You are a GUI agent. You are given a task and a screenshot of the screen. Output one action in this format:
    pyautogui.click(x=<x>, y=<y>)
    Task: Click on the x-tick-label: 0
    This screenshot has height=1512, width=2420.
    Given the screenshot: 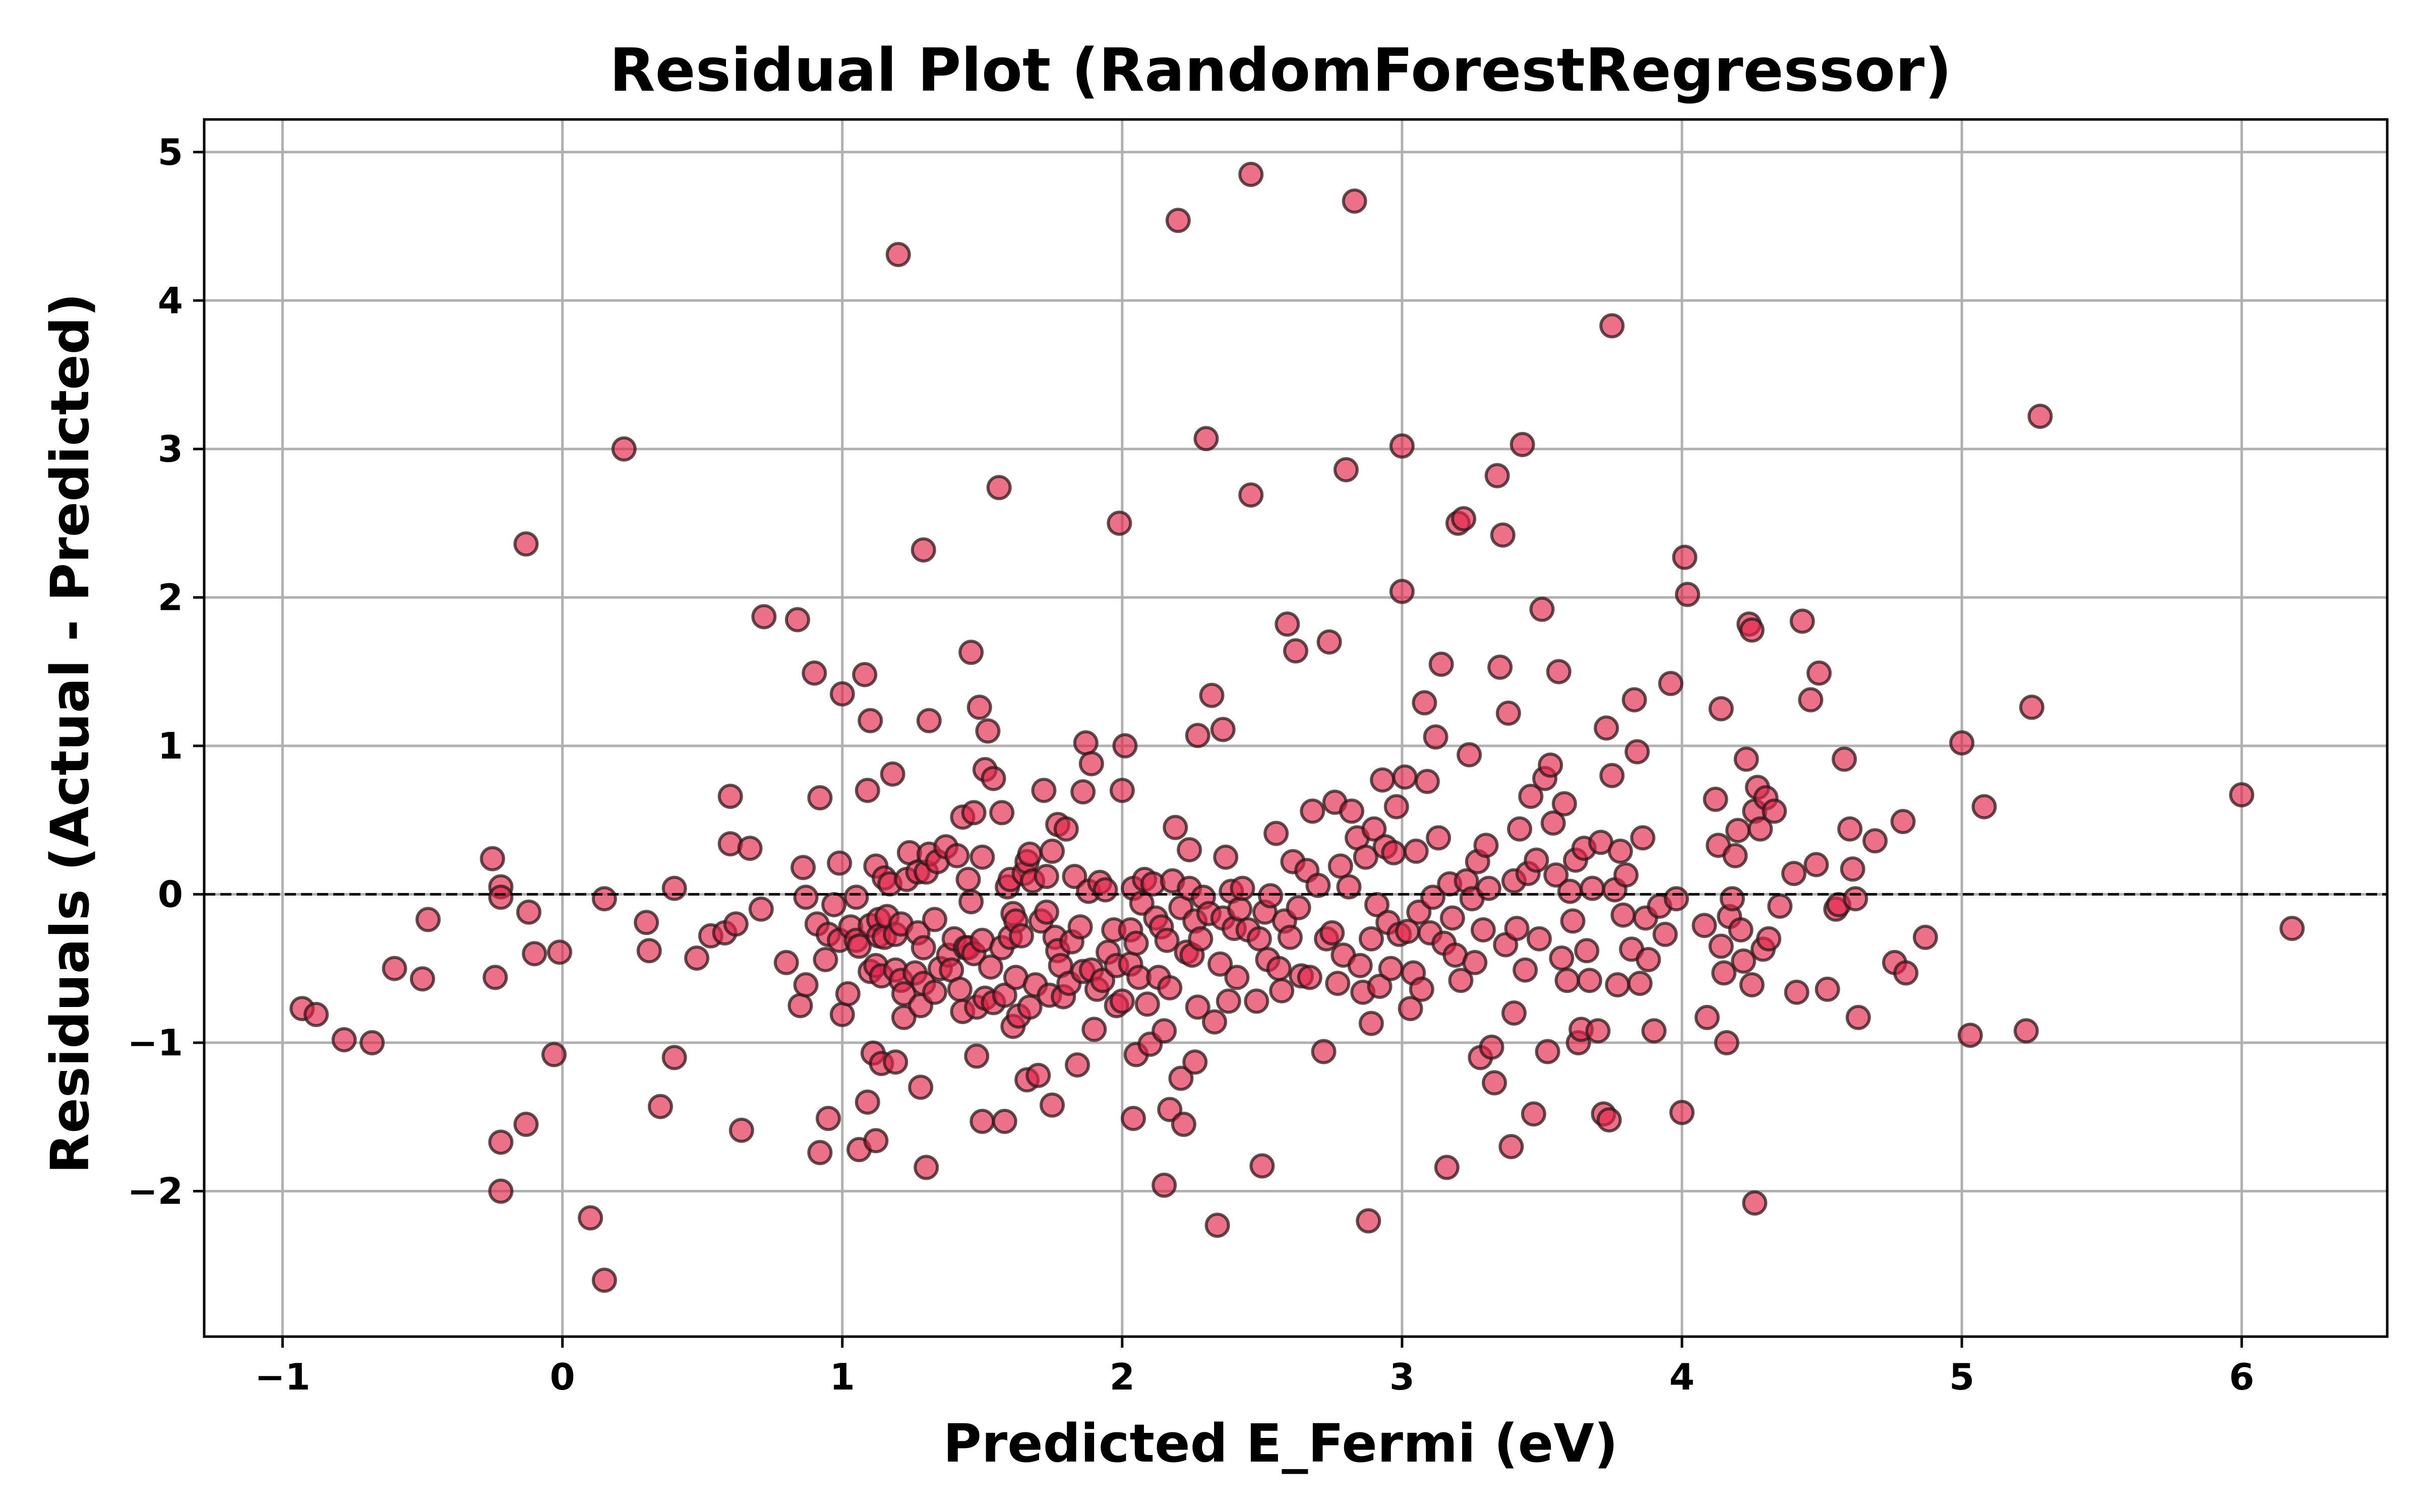 What is the action you would take?
    pyautogui.click(x=562, y=1377)
    